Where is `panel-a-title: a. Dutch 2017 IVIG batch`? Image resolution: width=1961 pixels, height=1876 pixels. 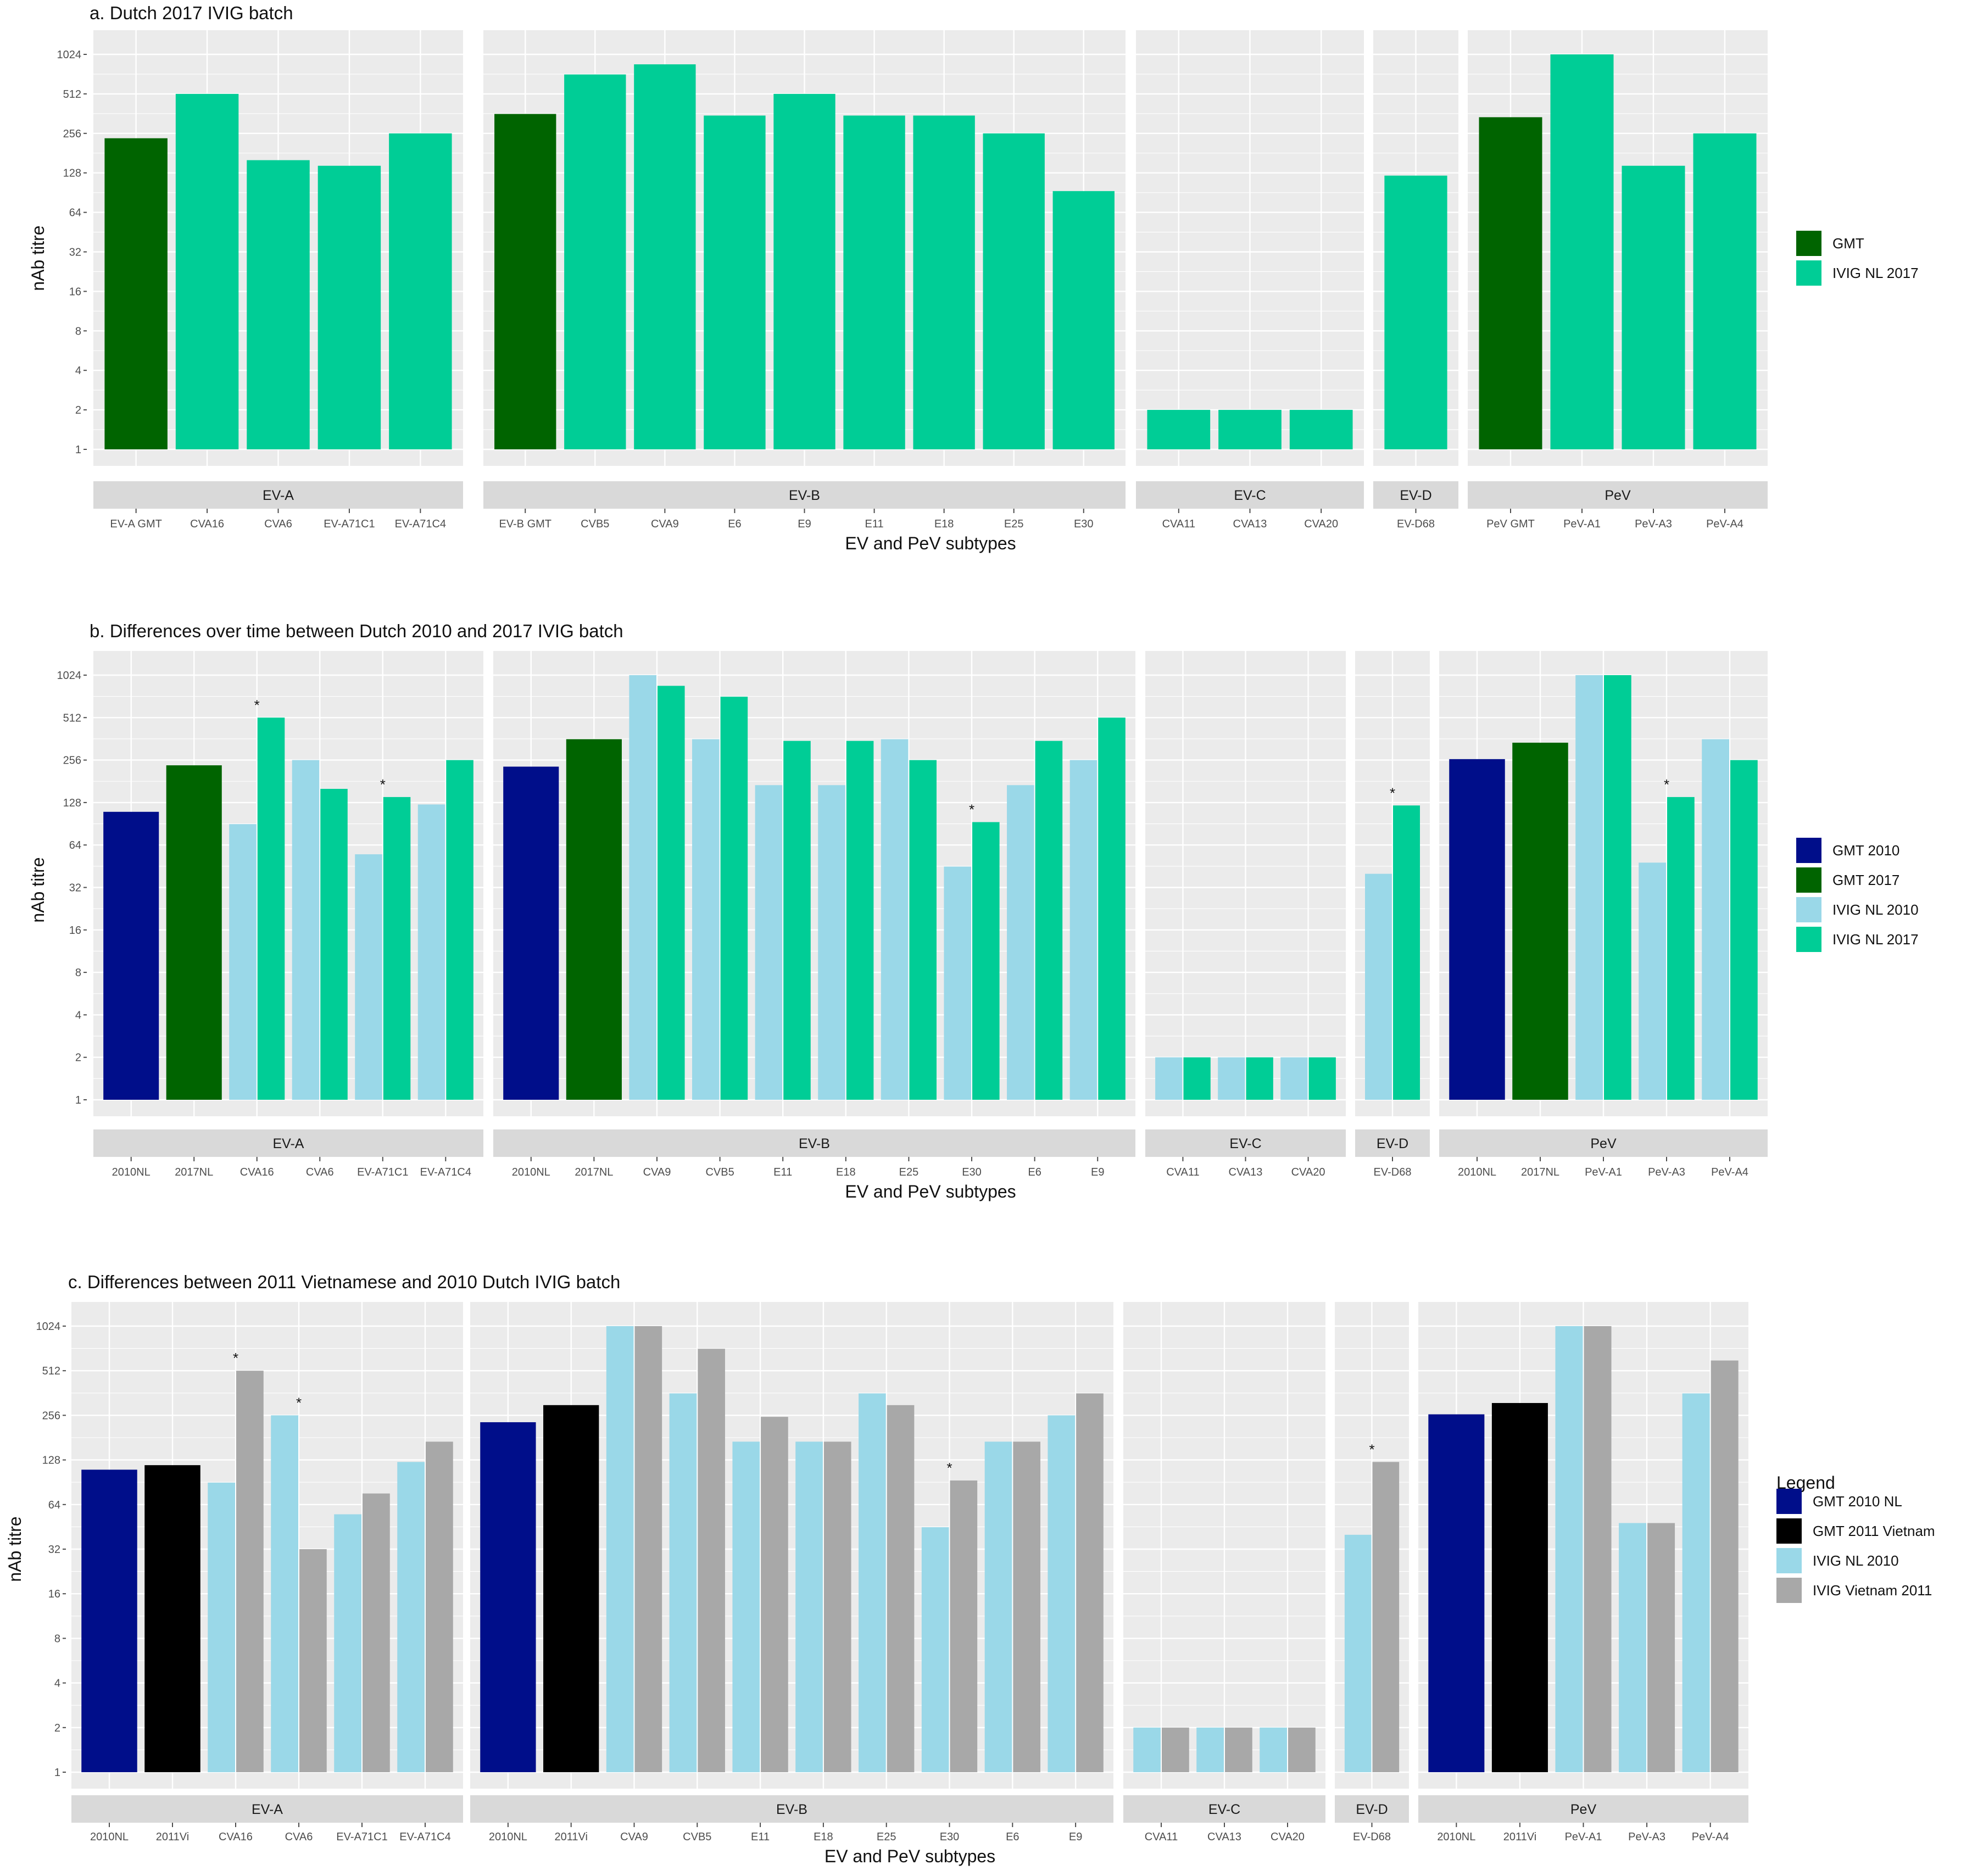
panel-a-title: a. Dutch 2017 IVIG batch is located at coordinates (192, 13).